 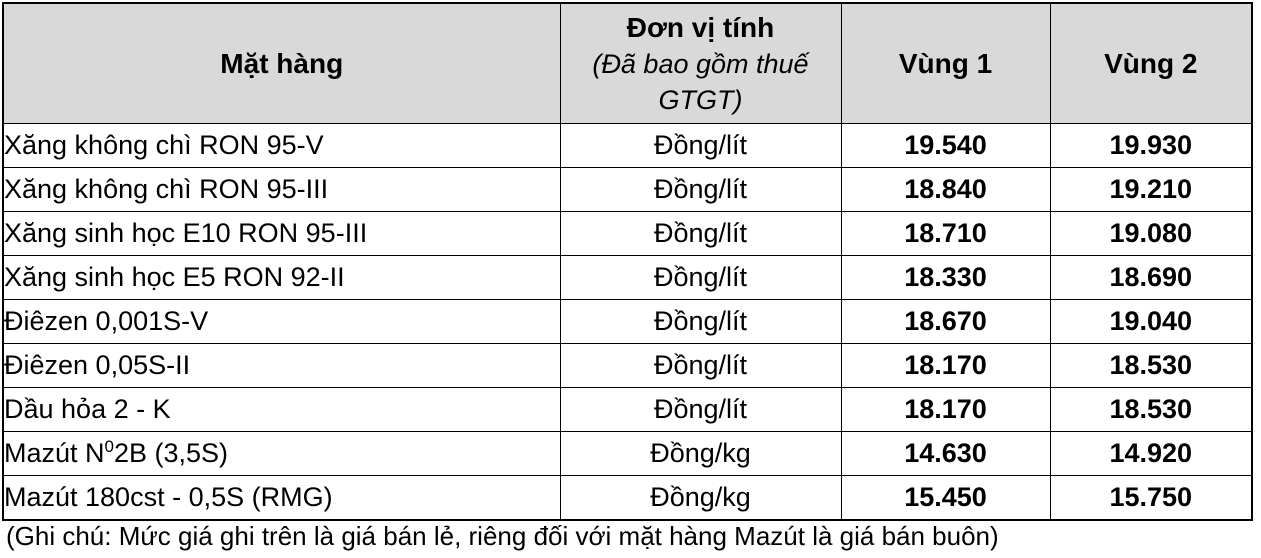 I want to click on product-name: Mazút N02B (3,5S), so click(x=281, y=453).